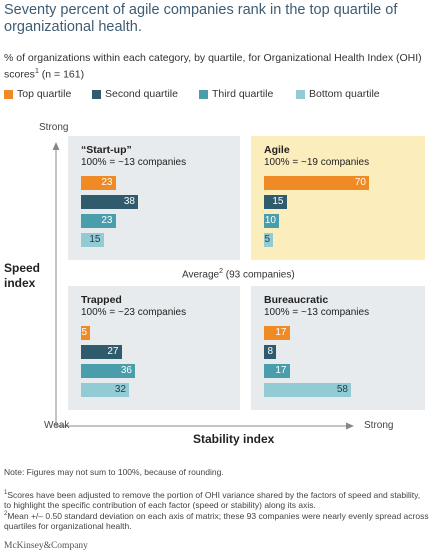 This screenshot has height=555, width=433. I want to click on bar-label-bureaucratic-second: 8, so click(270, 351).